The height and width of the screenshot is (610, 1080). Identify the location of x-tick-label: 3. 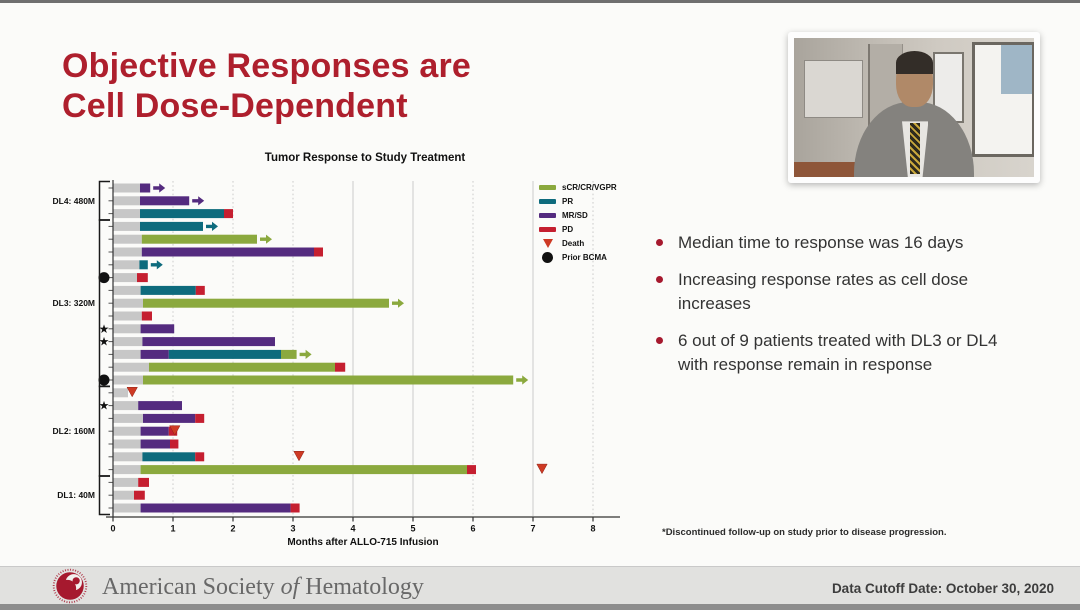
(292, 529).